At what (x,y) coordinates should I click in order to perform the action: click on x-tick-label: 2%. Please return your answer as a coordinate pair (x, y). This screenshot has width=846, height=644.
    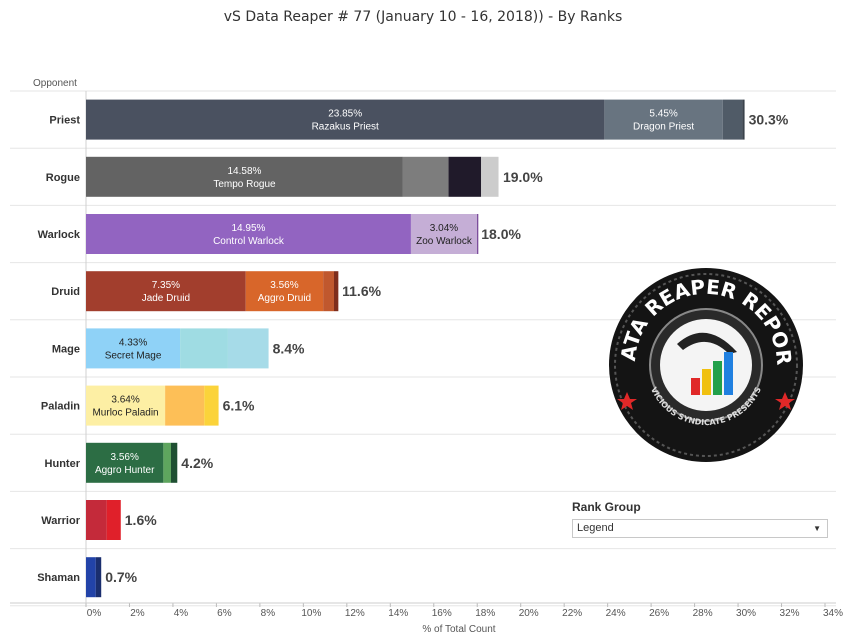
    Looking at the image, I should click on (137, 613).